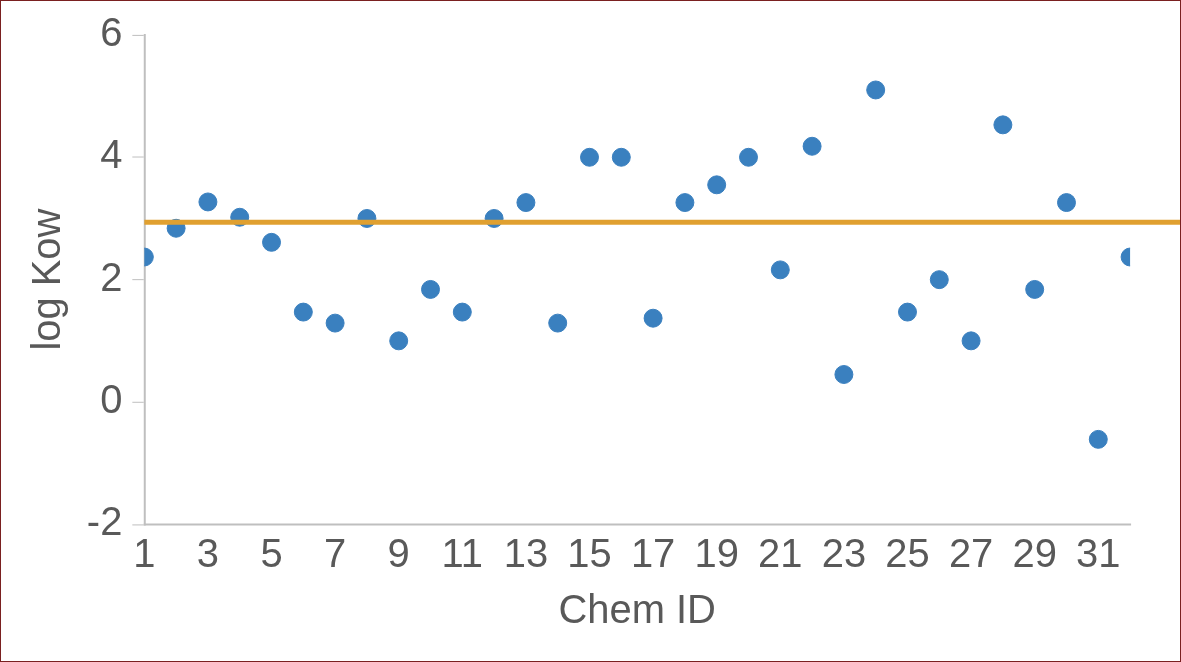  What do you see at coordinates (589, 553) in the screenshot?
I see `x-tick-label: 15` at bounding box center [589, 553].